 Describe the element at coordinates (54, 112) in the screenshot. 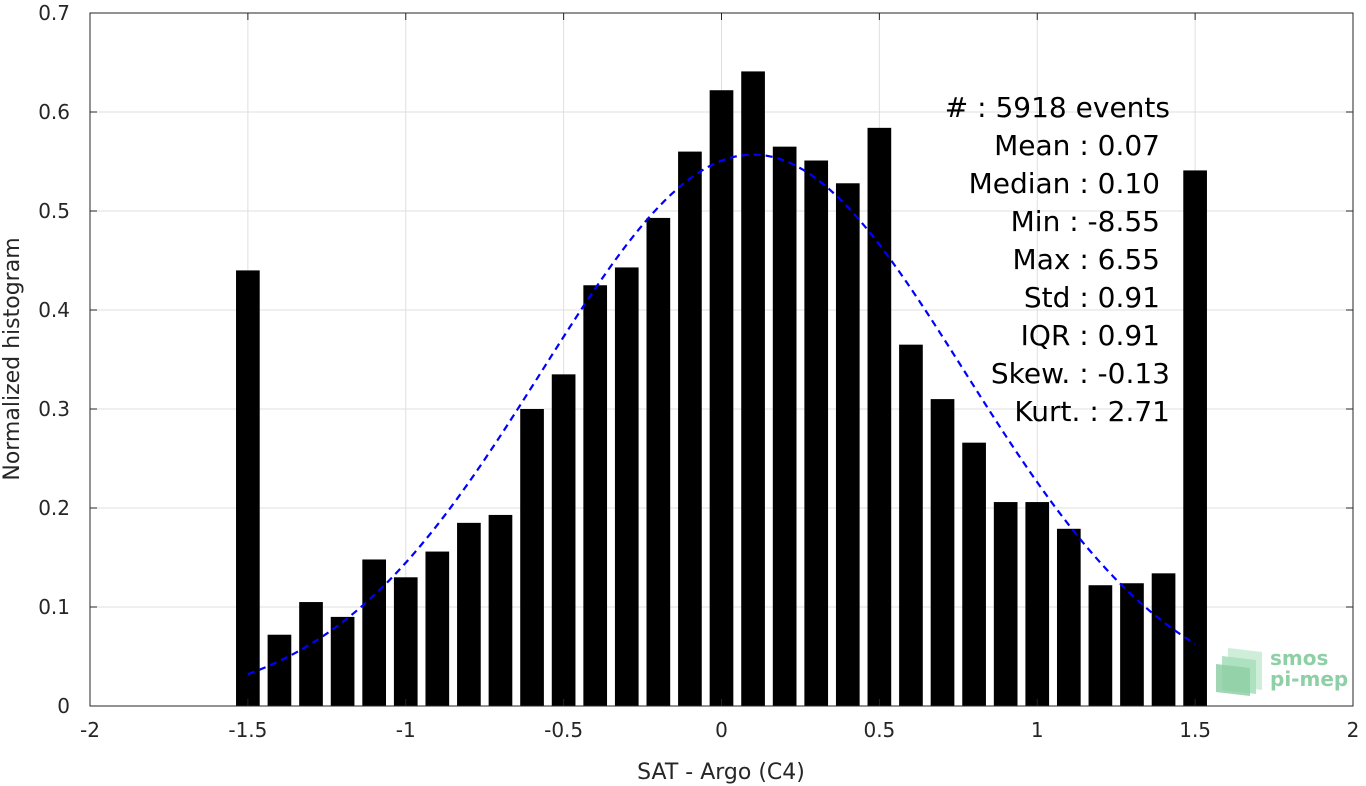

I see `y-tick-label: 0.6` at that location.